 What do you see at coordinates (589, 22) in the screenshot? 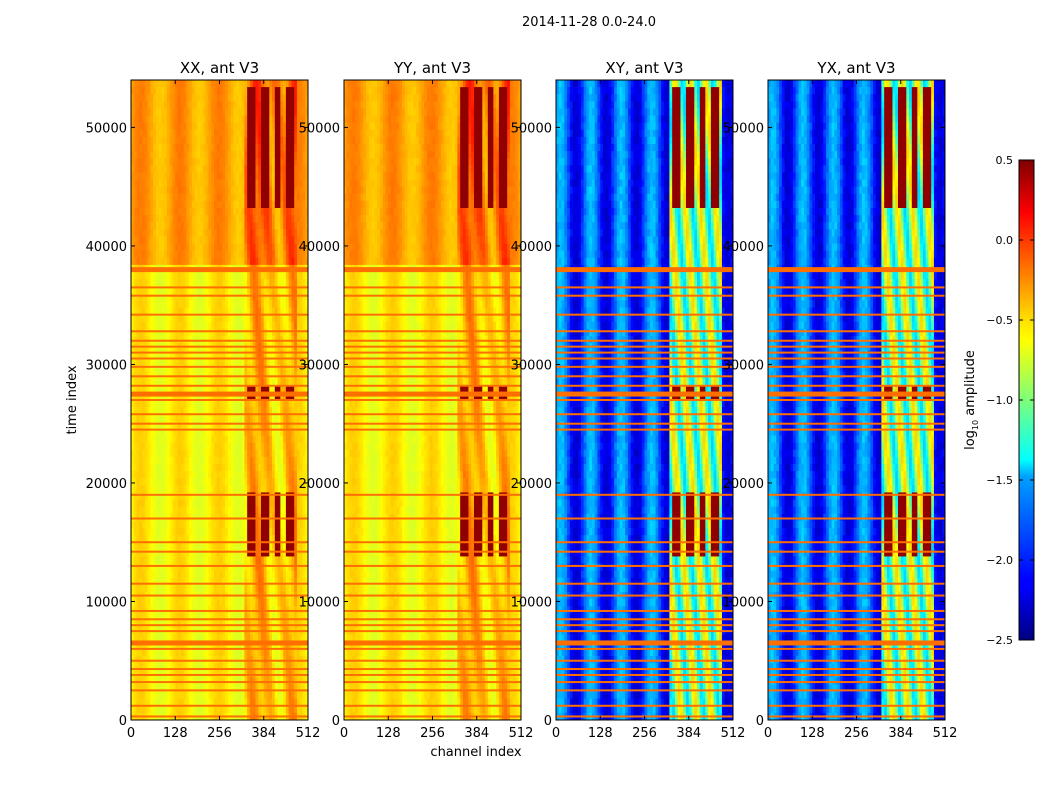
I see `figure-suptitle: 2014-11-28 0.0-24.0` at bounding box center [589, 22].